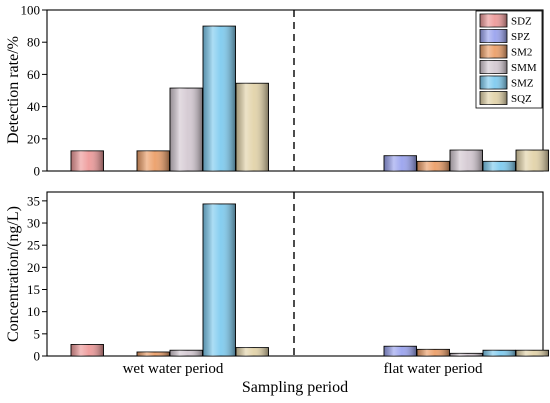 Image resolution: width=550 pixels, height=403 pixels. What do you see at coordinates (33, 74) in the screenshot?
I see `y-tick-label: 60` at bounding box center [33, 74].